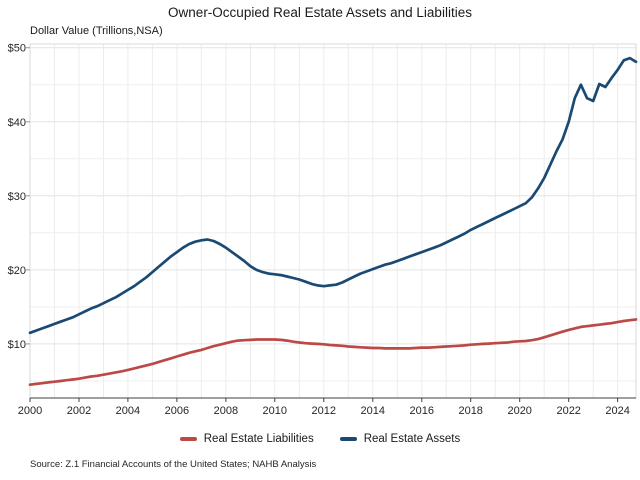  Describe the element at coordinates (188, 439) in the screenshot. I see `liabilities-line-swatch-icon` at that location.